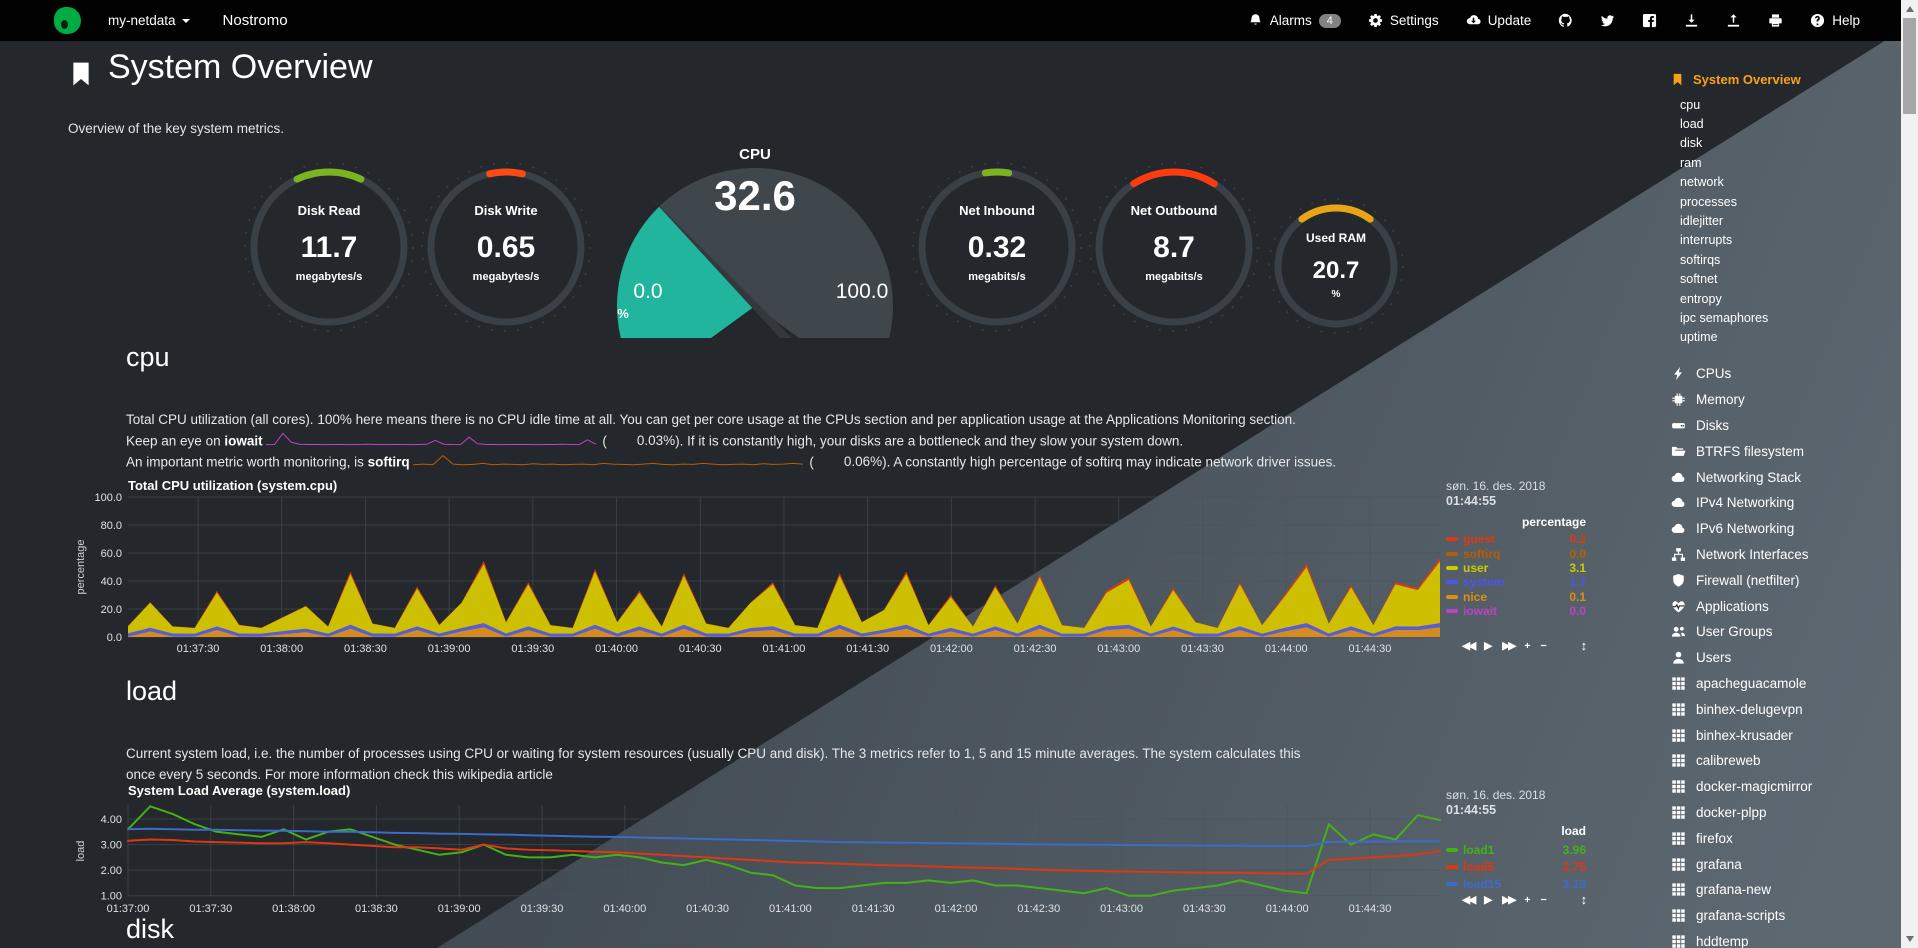  What do you see at coordinates (1516, 539) in the screenshot?
I see `legend-item-guest: guest 0.2` at bounding box center [1516, 539].